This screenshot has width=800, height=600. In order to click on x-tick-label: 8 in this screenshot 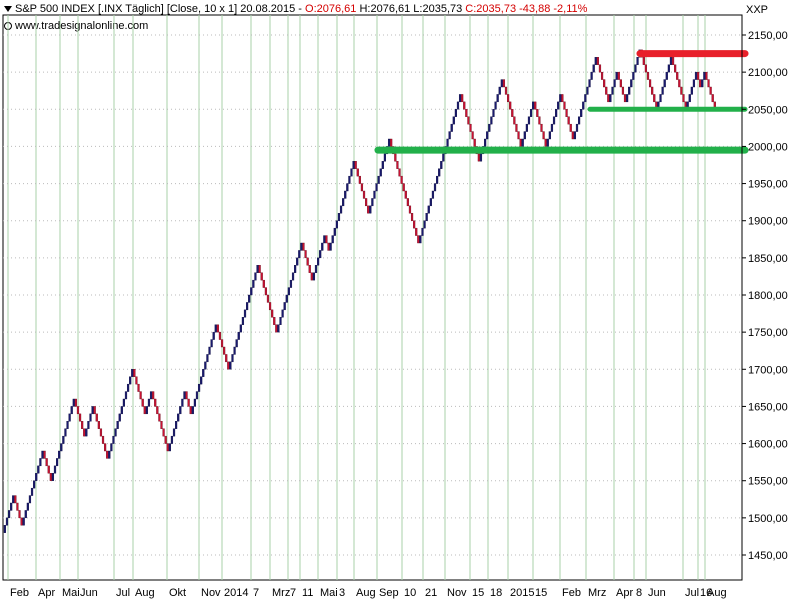, I will do `click(639, 593)`.